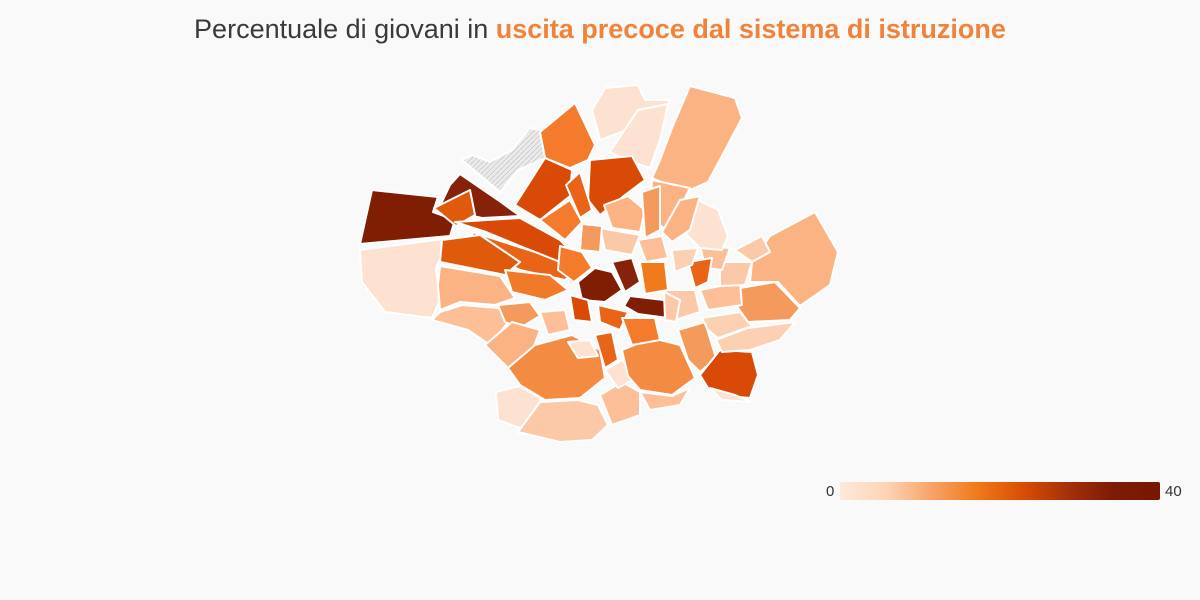 The width and height of the screenshot is (1200, 600). Describe the element at coordinates (620, 403) in the screenshot. I see `district-s4` at that location.